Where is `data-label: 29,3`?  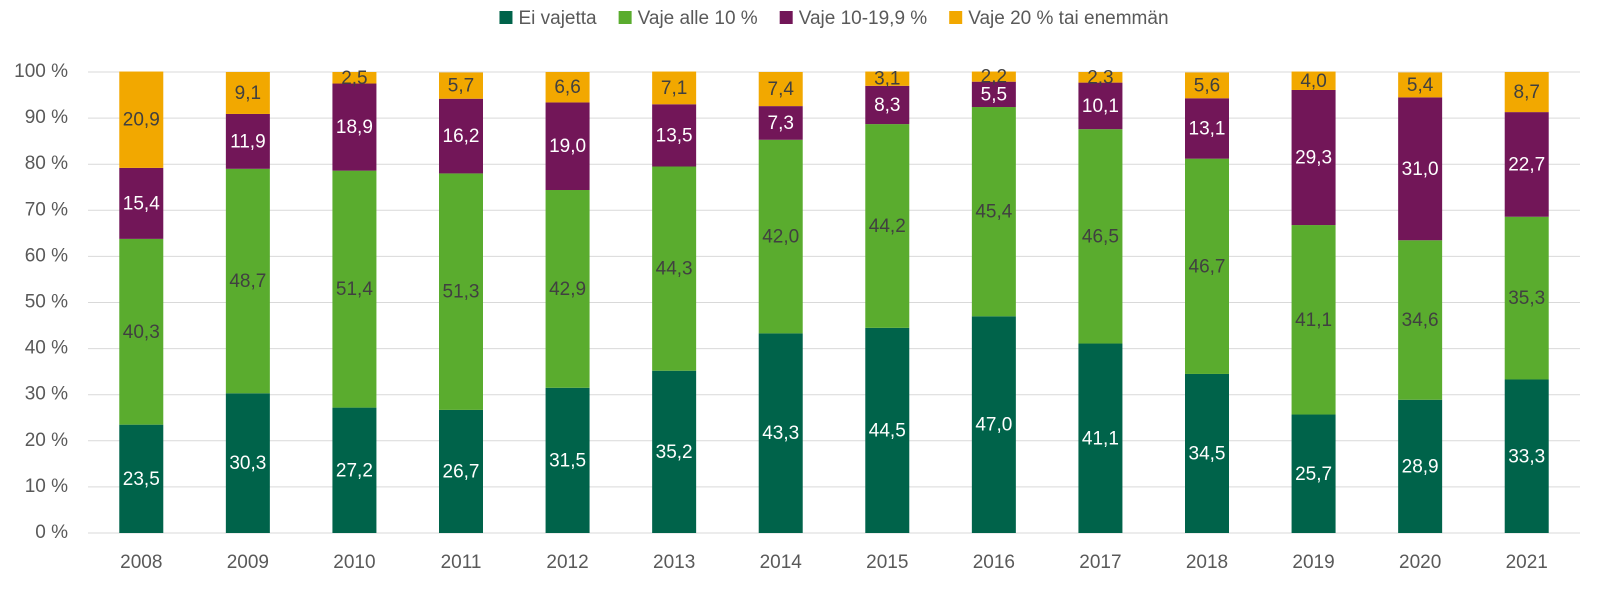 data-label: 29,3 is located at coordinates (1313, 158).